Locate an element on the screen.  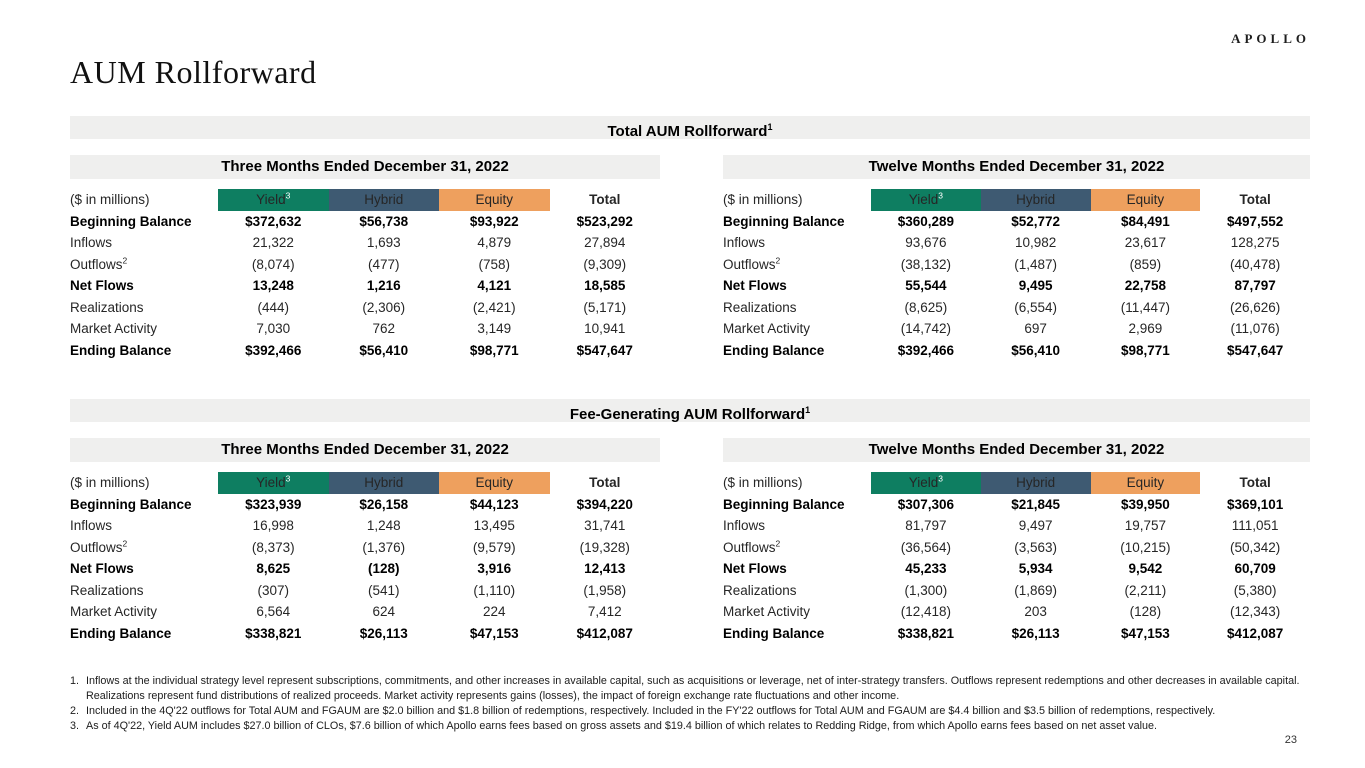
value-cell: (9,309) is located at coordinates (605, 264).